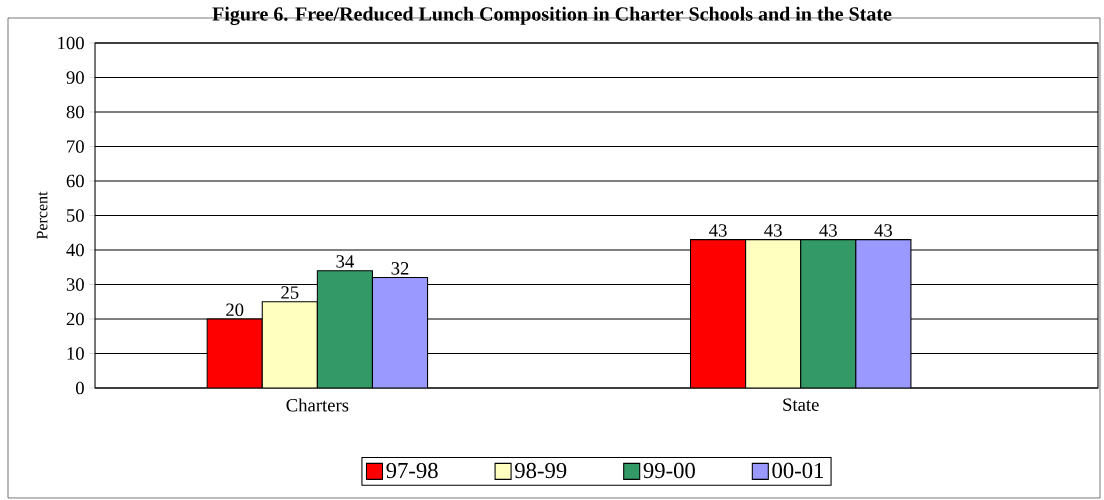 The height and width of the screenshot is (500, 1104). I want to click on legend-label: 97-98, so click(412, 470).